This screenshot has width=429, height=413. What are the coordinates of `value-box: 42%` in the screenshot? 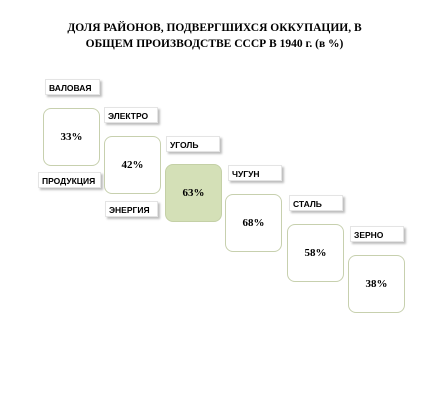 It's located at (132, 165).